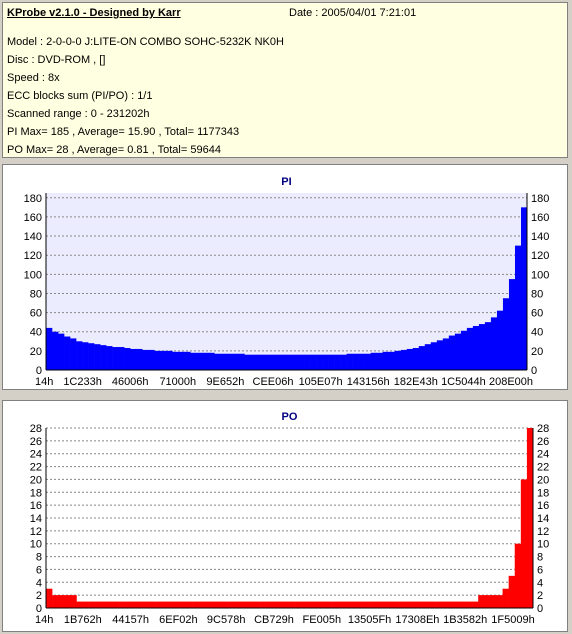 Image resolution: width=572 pixels, height=634 pixels. I want to click on x-tick-label: 1C5044h, so click(463, 382).